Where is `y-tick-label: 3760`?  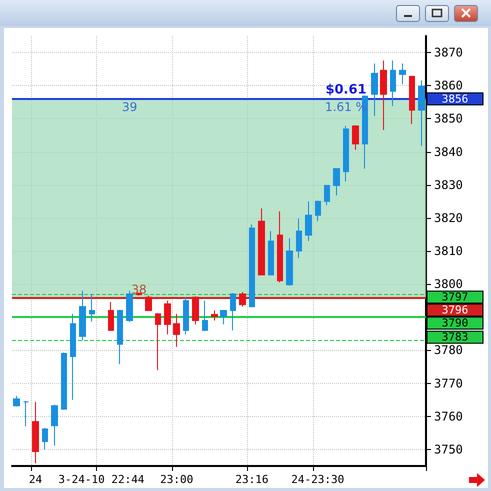 y-tick-label: 3760 is located at coordinates (448, 416).